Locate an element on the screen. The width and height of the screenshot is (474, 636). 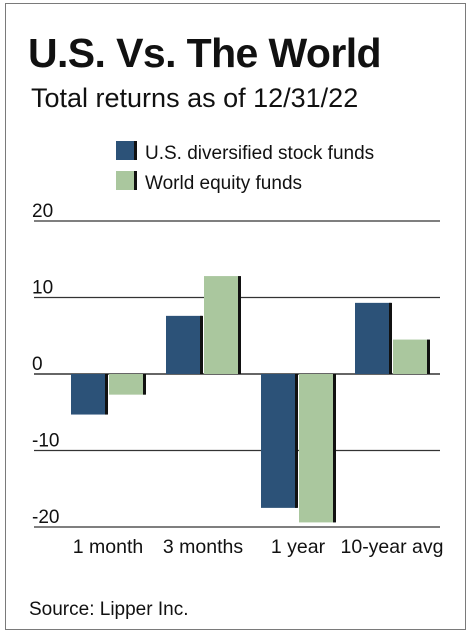
y-tick-label-20: 20 is located at coordinates (42, 211).